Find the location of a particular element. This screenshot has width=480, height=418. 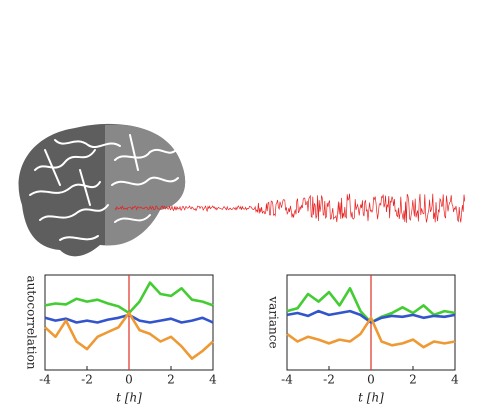

y-axis-label: autocorrelation is located at coordinates (32, 322).